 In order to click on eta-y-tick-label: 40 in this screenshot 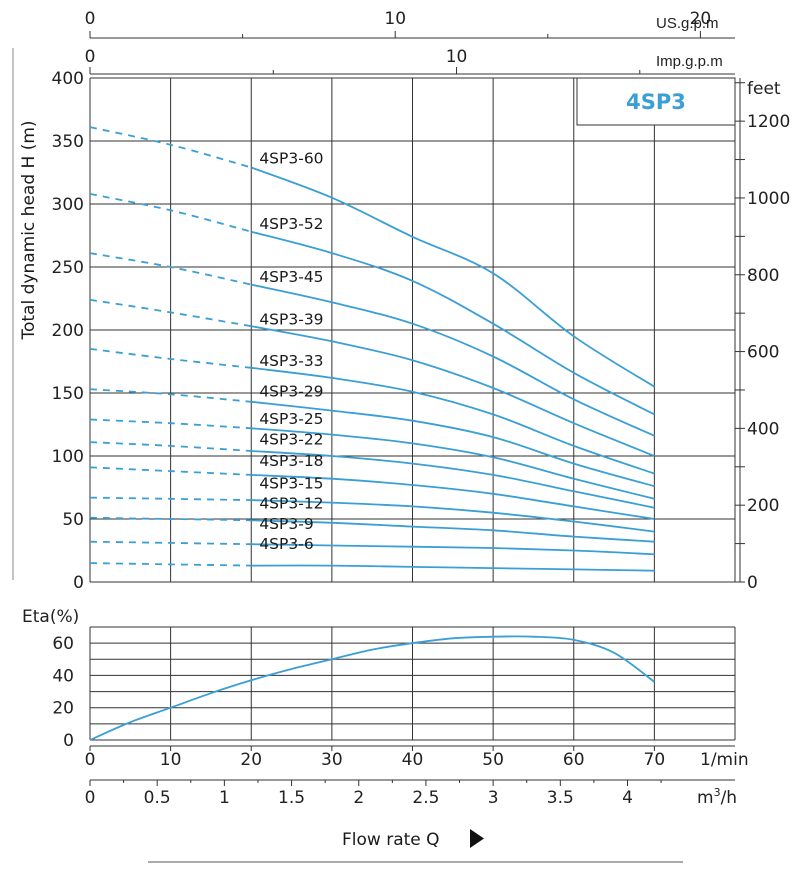, I will do `click(63, 676)`.